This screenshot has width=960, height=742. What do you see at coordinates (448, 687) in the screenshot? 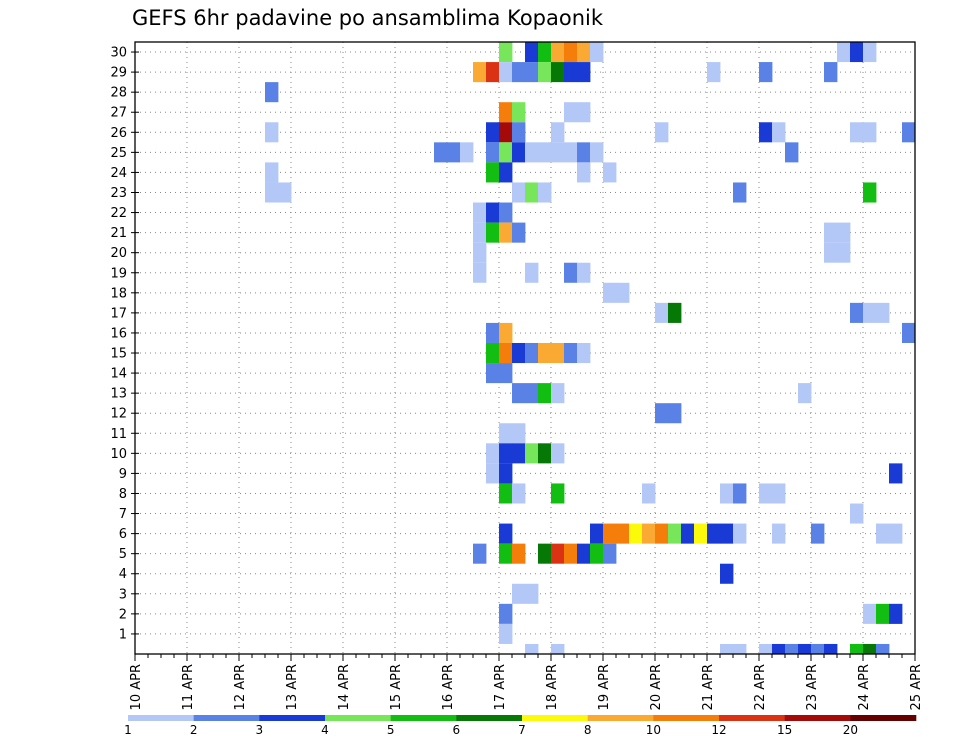
I see `x-tick-label: 16 APR` at bounding box center [448, 687].